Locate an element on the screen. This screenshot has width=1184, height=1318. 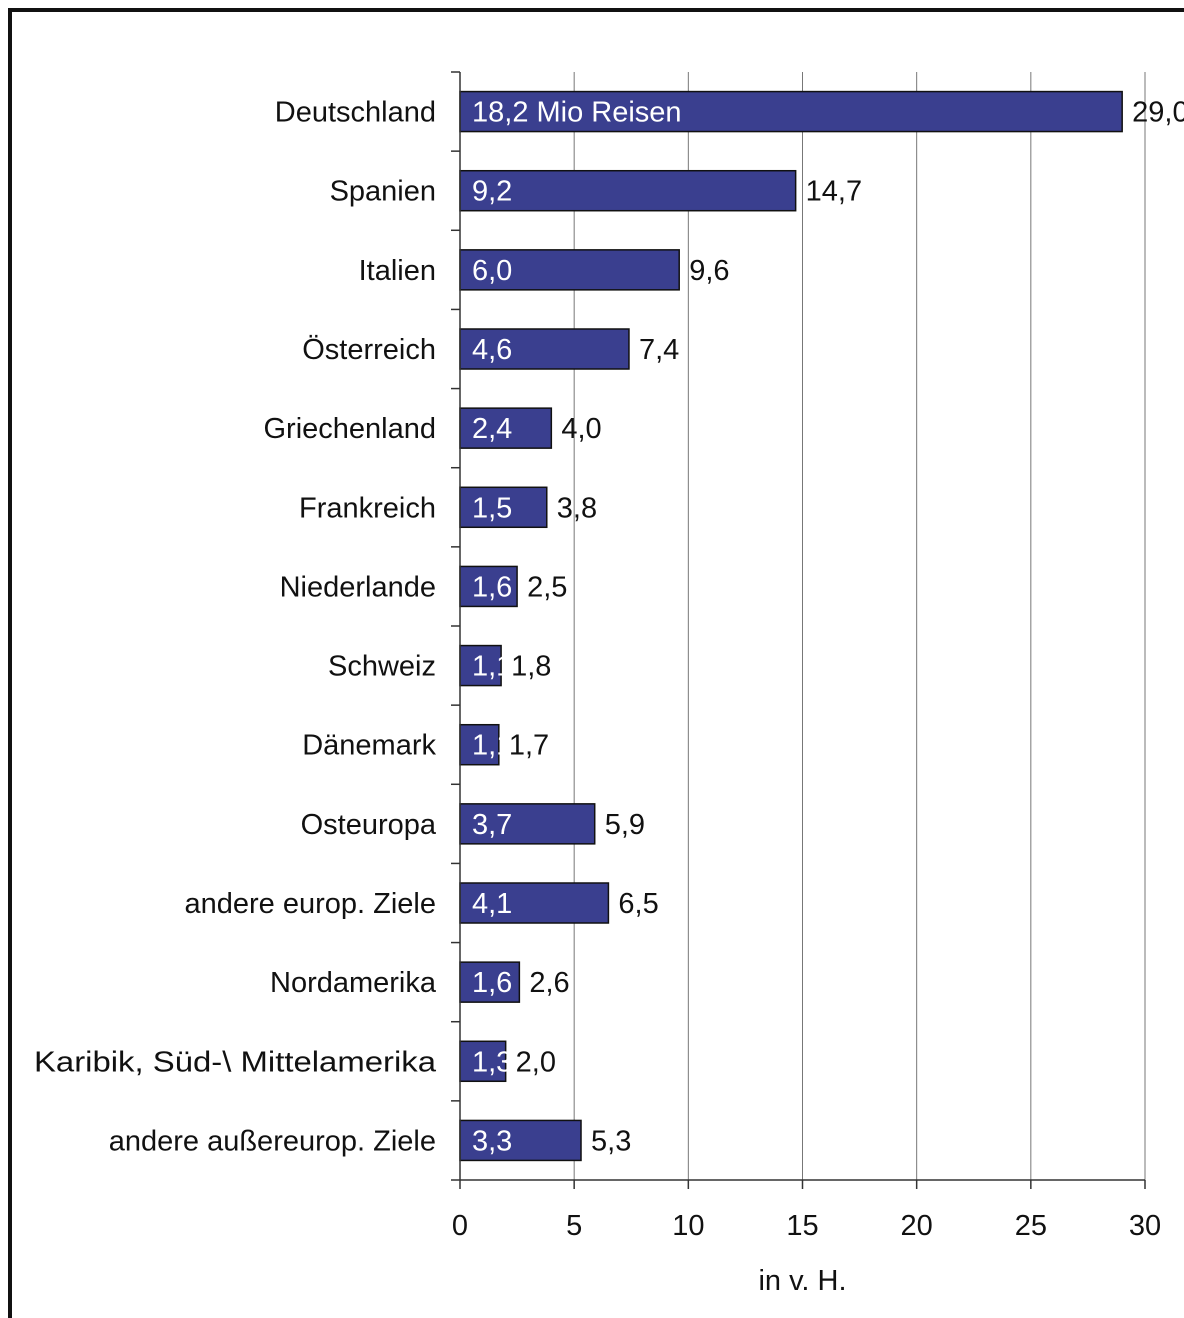
category-label: Spanien is located at coordinates (383, 192).